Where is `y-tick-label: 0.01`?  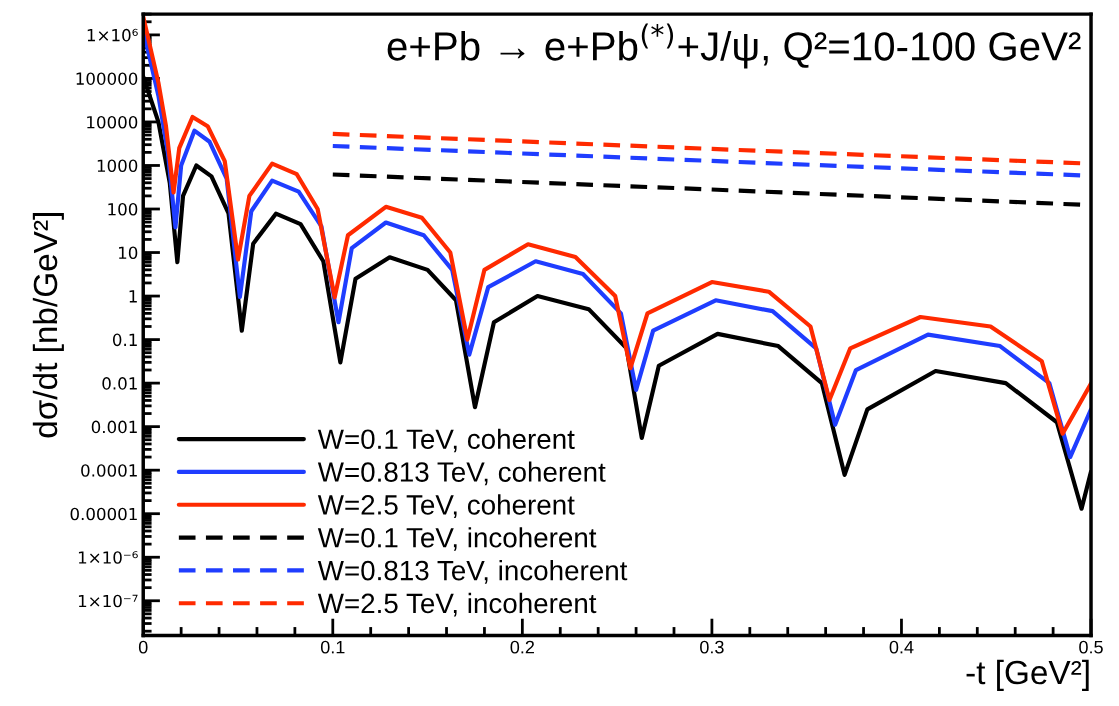 y-tick-label: 0.01 is located at coordinates (119, 383).